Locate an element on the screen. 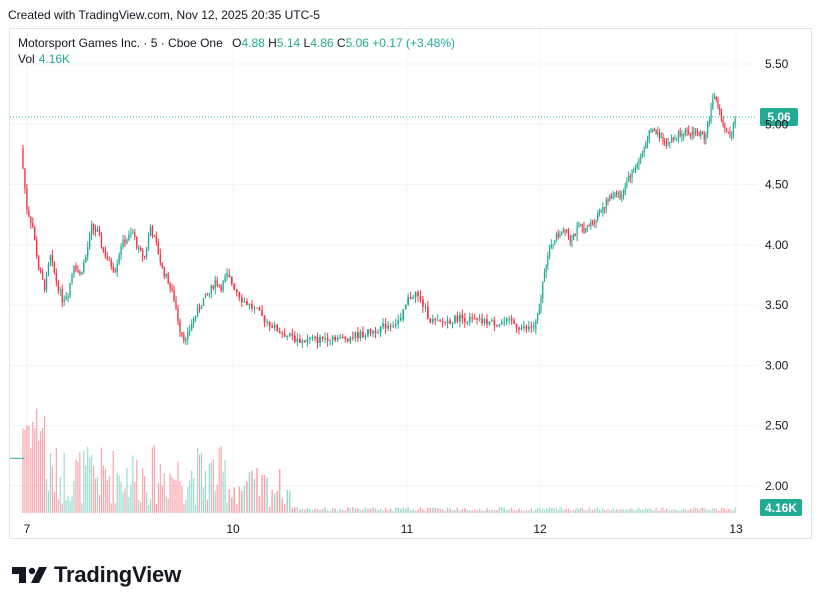  price-tick-label: 3.00 is located at coordinates (777, 365).